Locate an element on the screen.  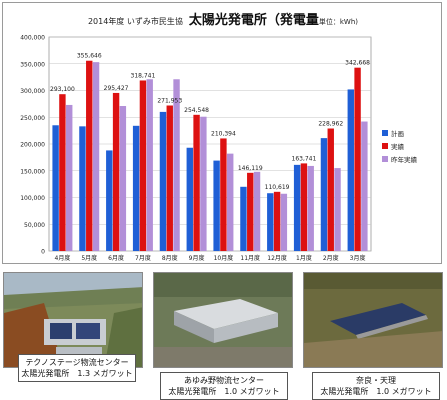
x-tick-label: 8月度 is located at coordinates (170, 258).